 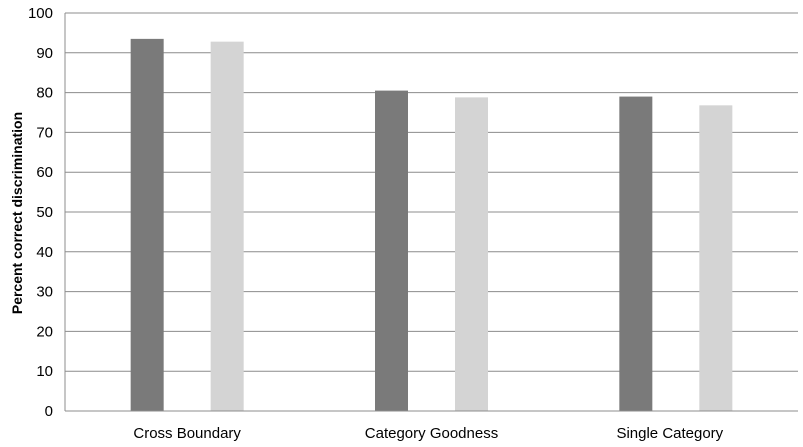 I want to click on bar-series1-category-goodness, so click(x=391, y=251).